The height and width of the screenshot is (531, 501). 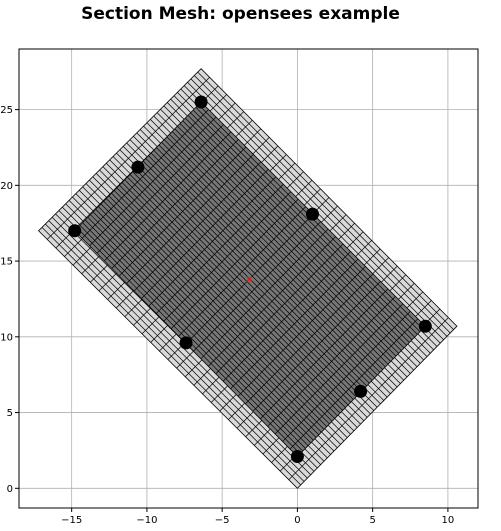 What do you see at coordinates (297, 520) in the screenshot?
I see `x-tick-label: 0` at bounding box center [297, 520].